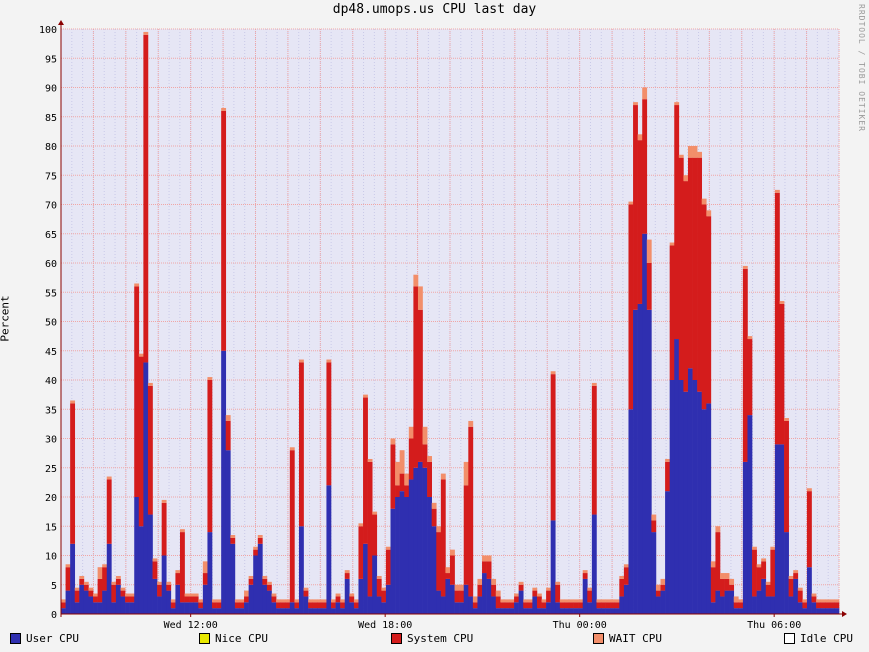 This screenshot has width=869, height=652. What do you see at coordinates (51, 410) in the screenshot?
I see `y-tick-label: 35` at bounding box center [51, 410].